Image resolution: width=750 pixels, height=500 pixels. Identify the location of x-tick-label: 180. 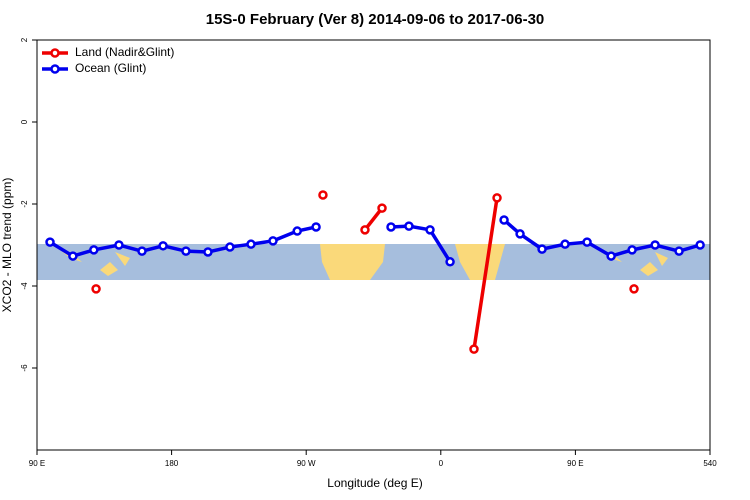
(172, 463).